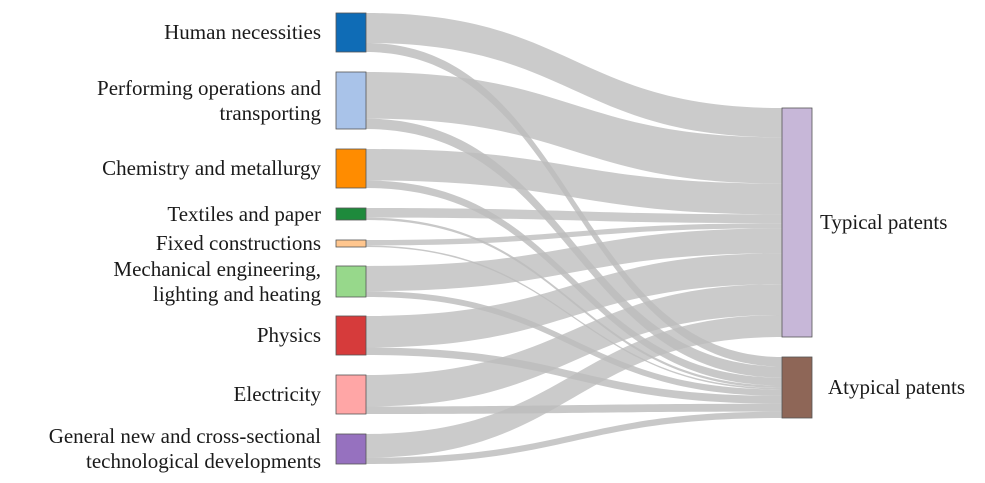 The height and width of the screenshot is (483, 985). What do you see at coordinates (351, 394) in the screenshot?
I see `node-electricity` at bounding box center [351, 394].